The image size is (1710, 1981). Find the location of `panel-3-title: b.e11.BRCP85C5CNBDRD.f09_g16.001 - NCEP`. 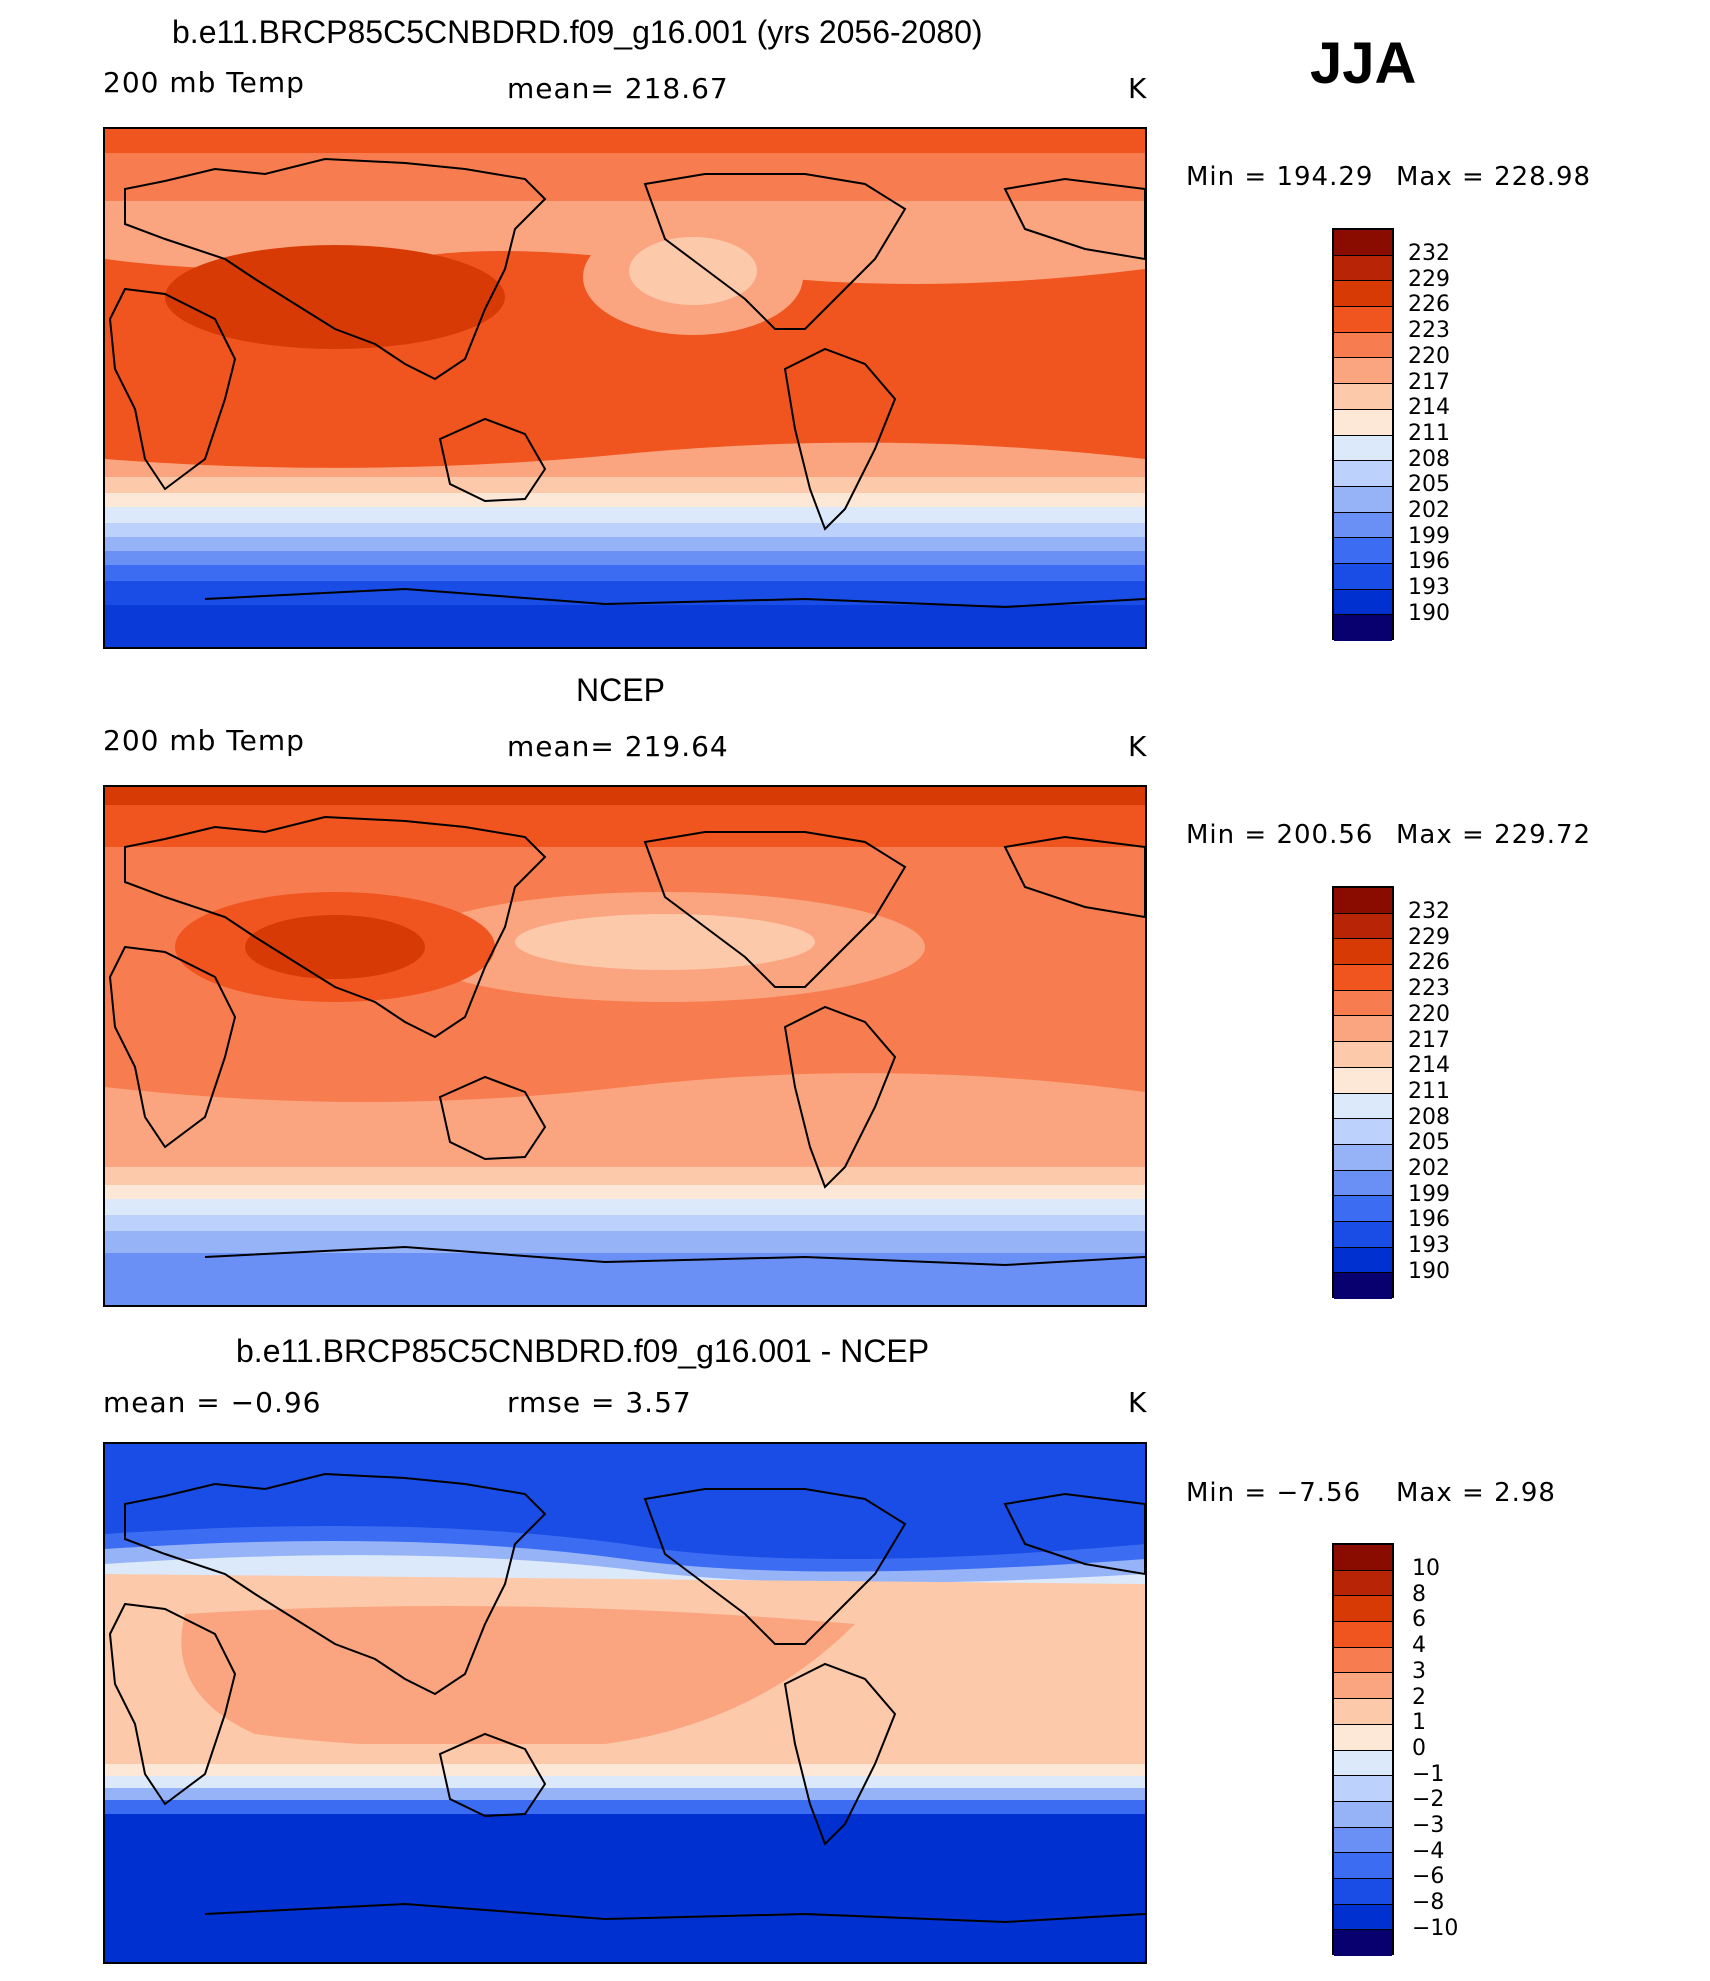

panel-3-title: b.e11.BRCP85C5CNBDRD.f09_g16.001 - NCEP is located at coordinates (583, 1351).